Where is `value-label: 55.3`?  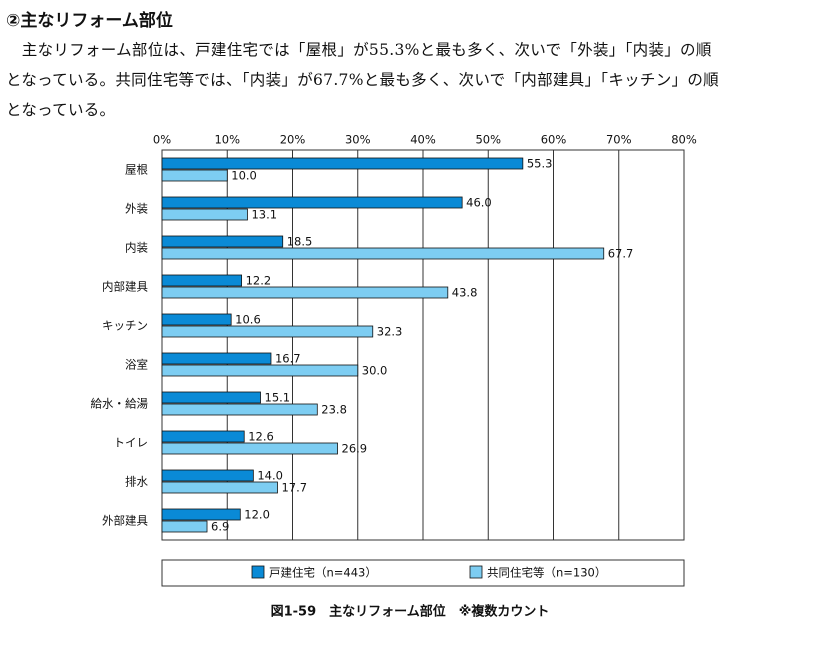
value-label: 55.3 is located at coordinates (540, 164).